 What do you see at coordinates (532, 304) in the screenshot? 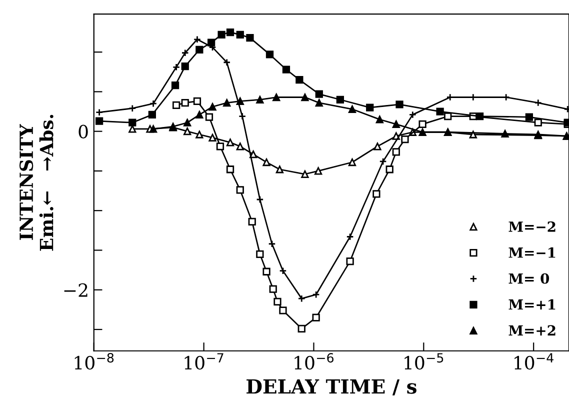
I see `legend-label: M=+1` at bounding box center [532, 304].